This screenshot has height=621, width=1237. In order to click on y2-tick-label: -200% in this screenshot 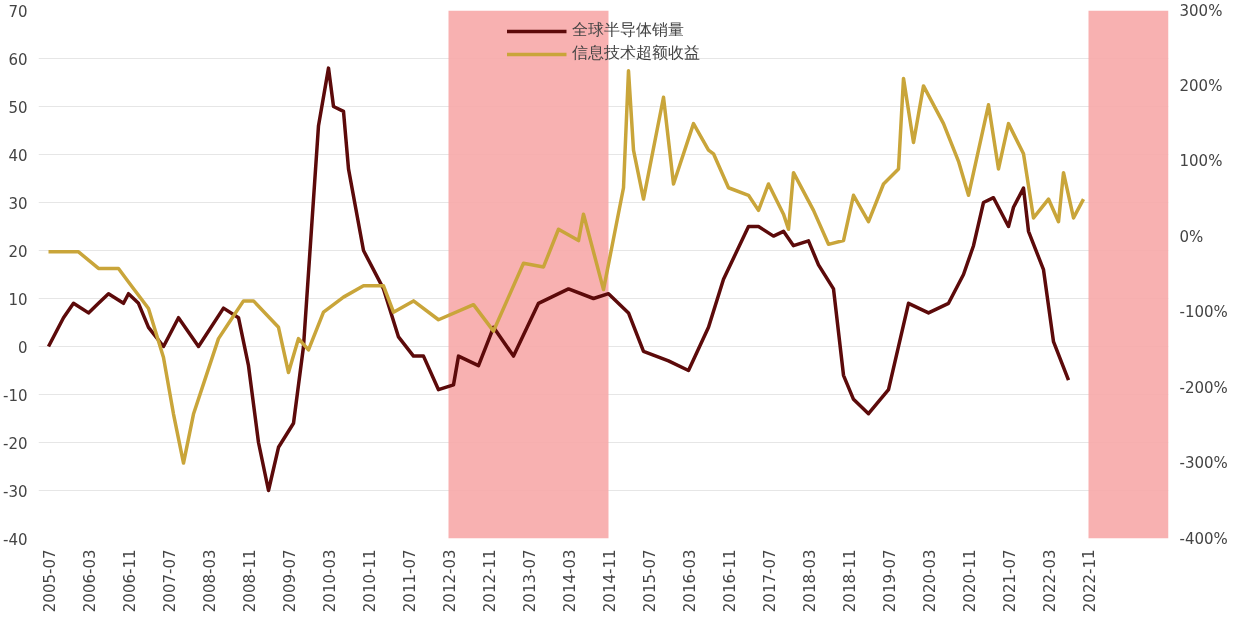, I will do `click(1203, 387)`.